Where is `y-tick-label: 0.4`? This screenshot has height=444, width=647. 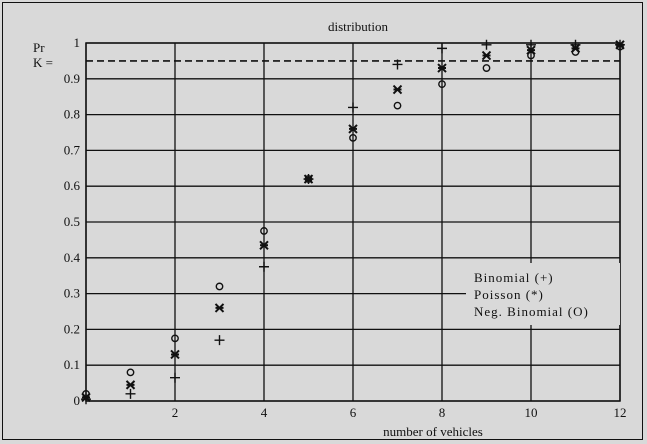
y-tick-label: 0.4 is located at coordinates (72, 257).